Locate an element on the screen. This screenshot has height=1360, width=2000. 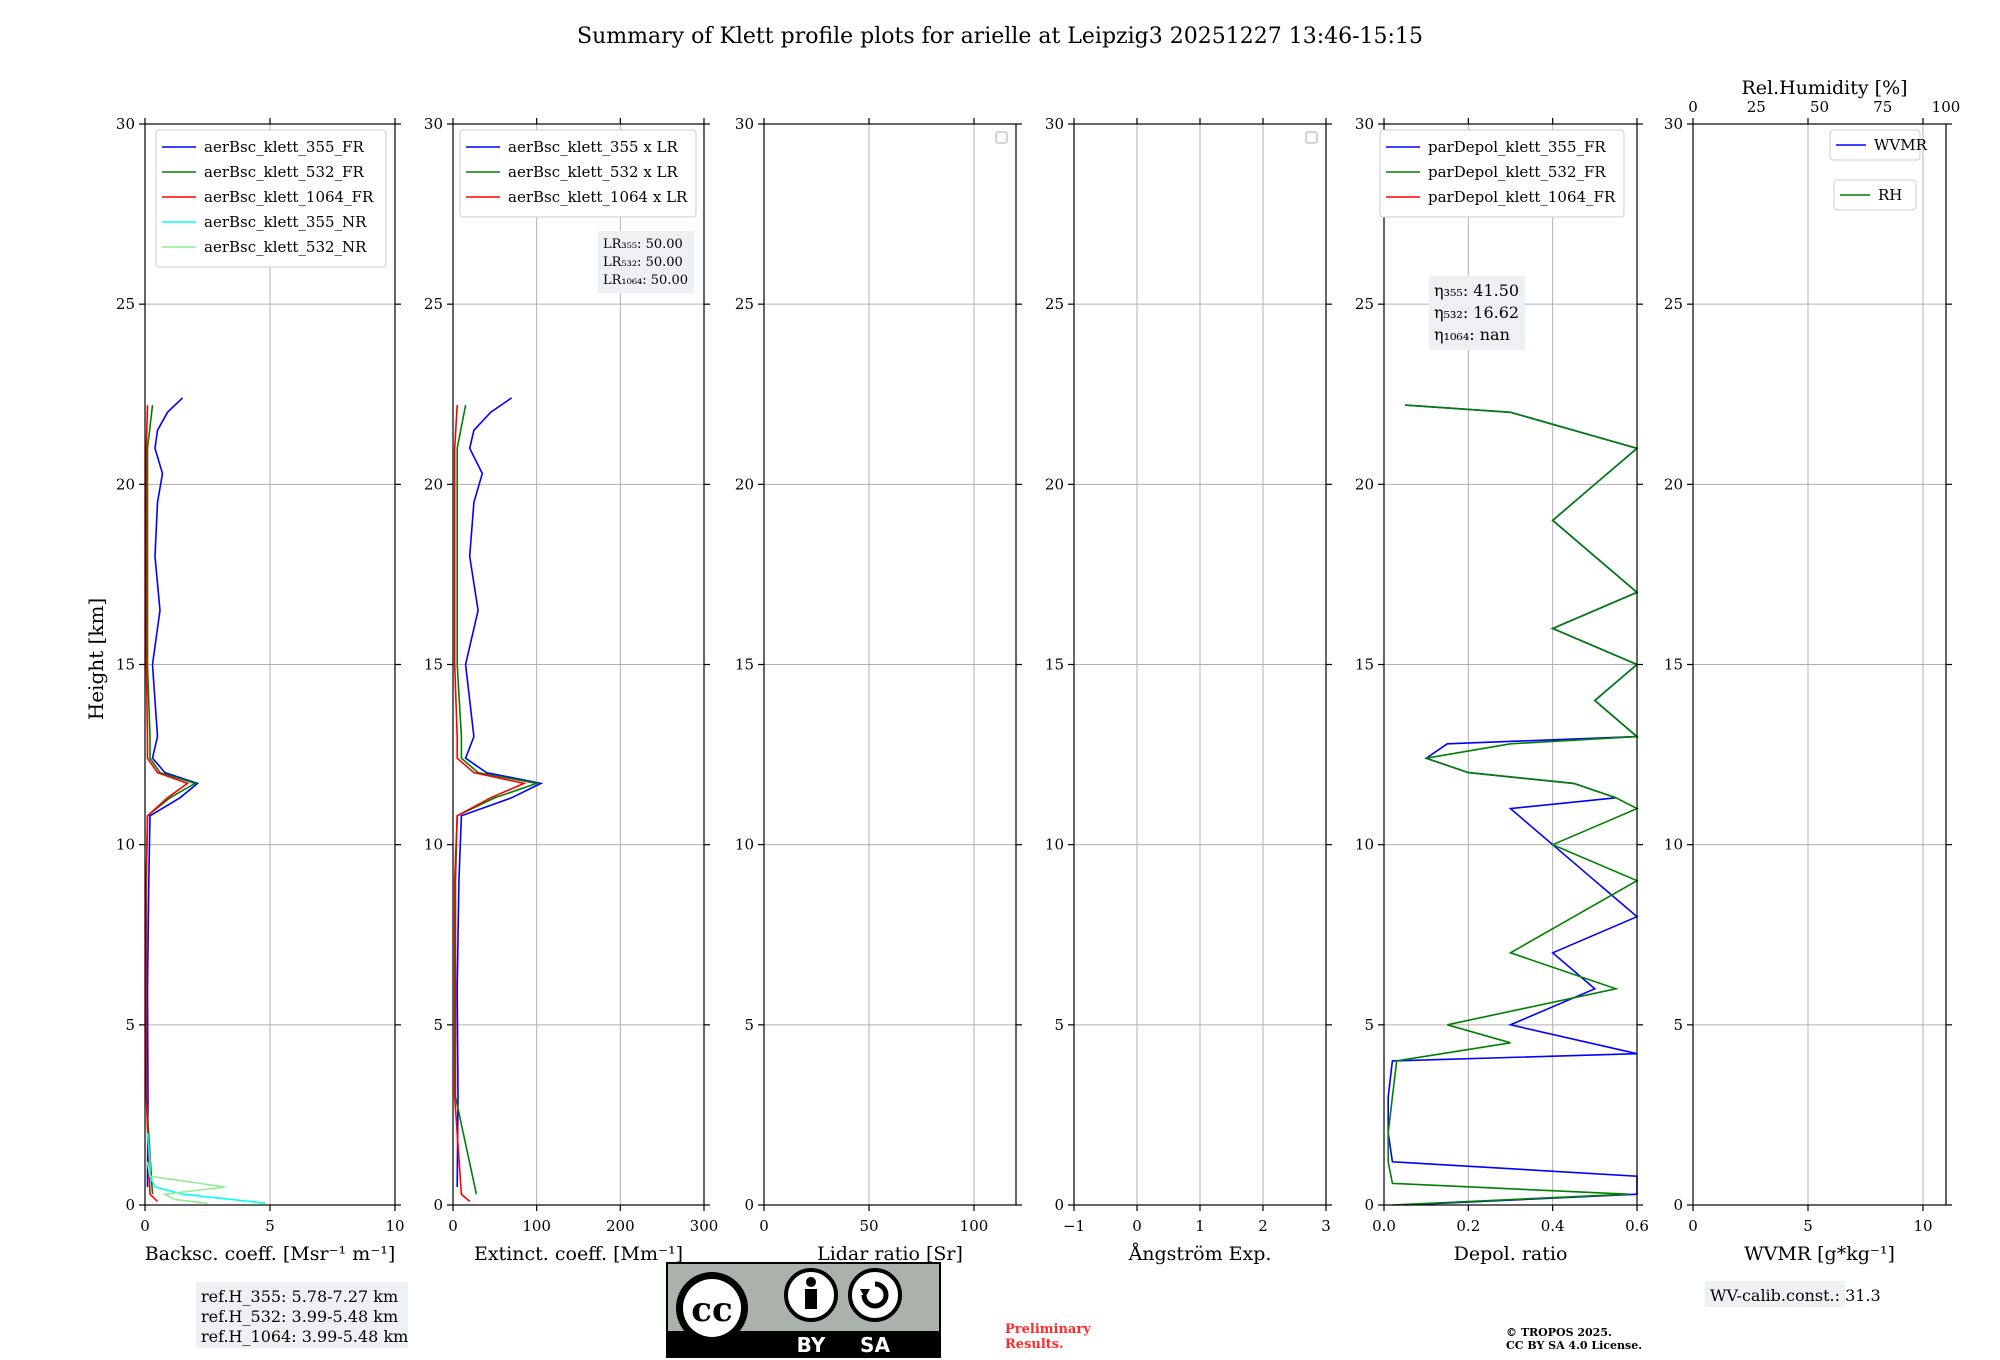
series-line-aerBsc_klett_355_NR is located at coordinates (206, 1168).